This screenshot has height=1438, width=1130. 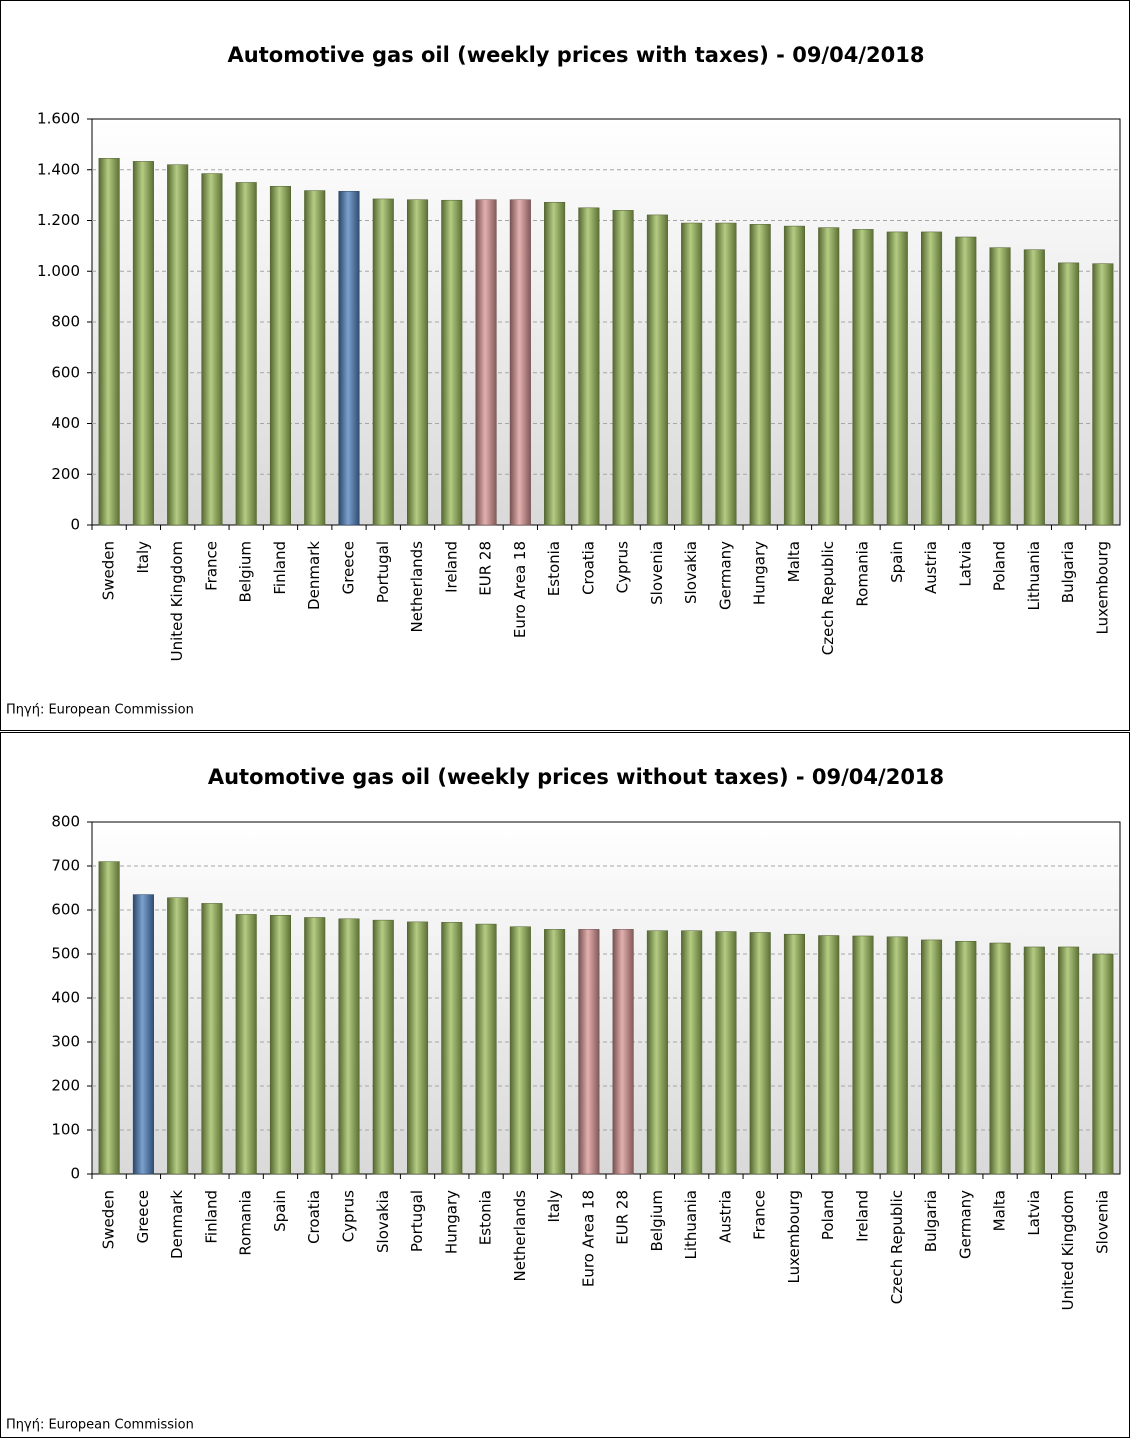 I want to click on y-tick-label: 1.600, so click(x=58, y=119).